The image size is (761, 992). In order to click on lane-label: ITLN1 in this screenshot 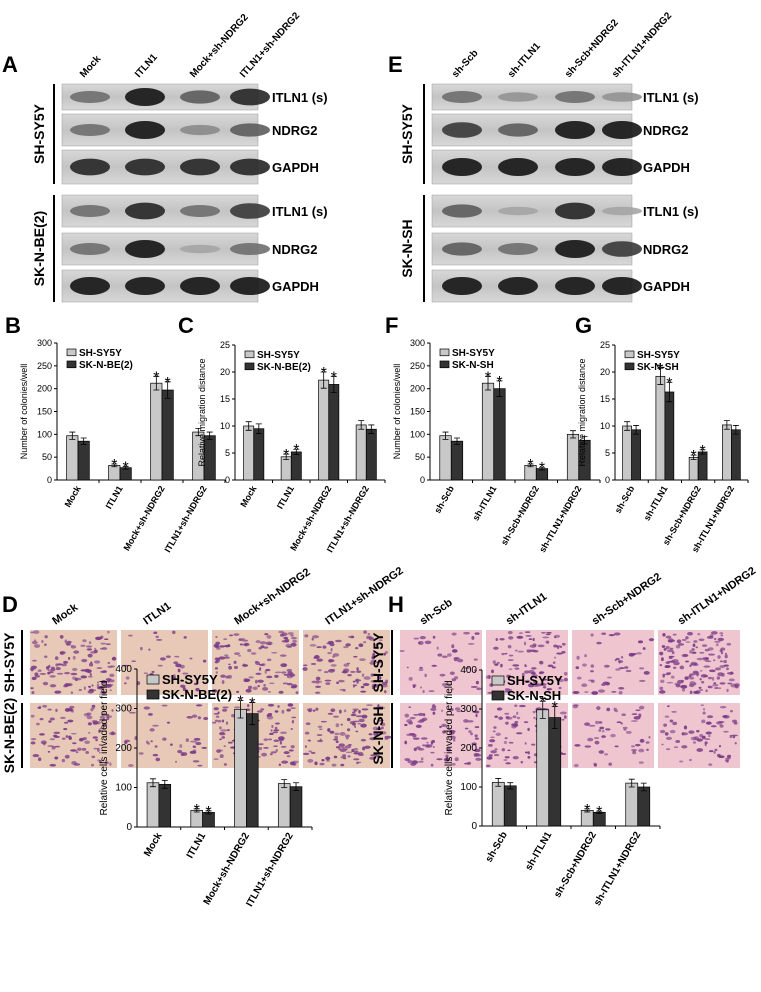, I will do `click(146, 66)`.